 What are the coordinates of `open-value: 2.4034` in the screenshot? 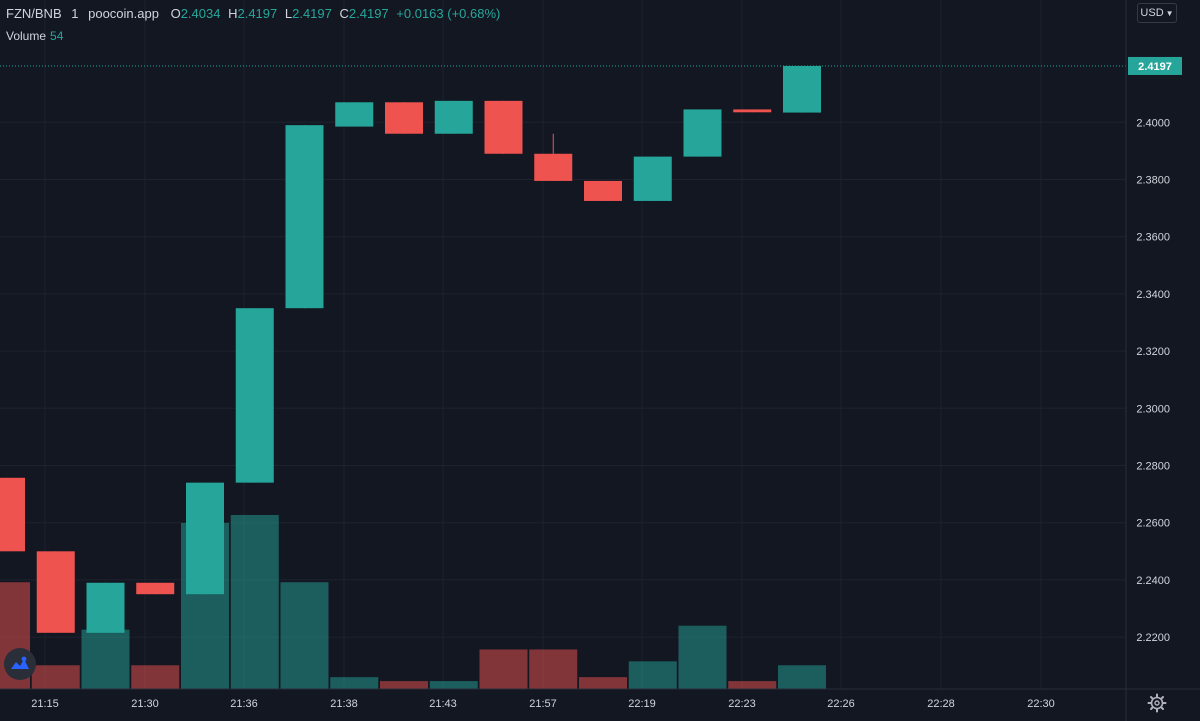 It's located at (200, 13).